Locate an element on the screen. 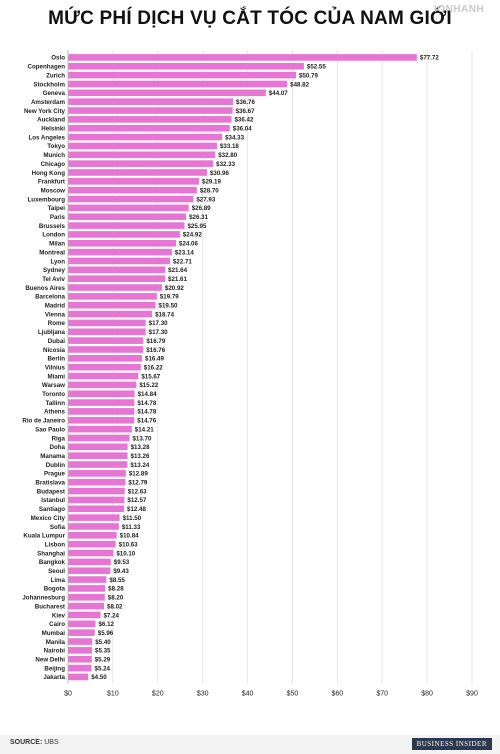  value-label: $13.26 is located at coordinates (140, 456).